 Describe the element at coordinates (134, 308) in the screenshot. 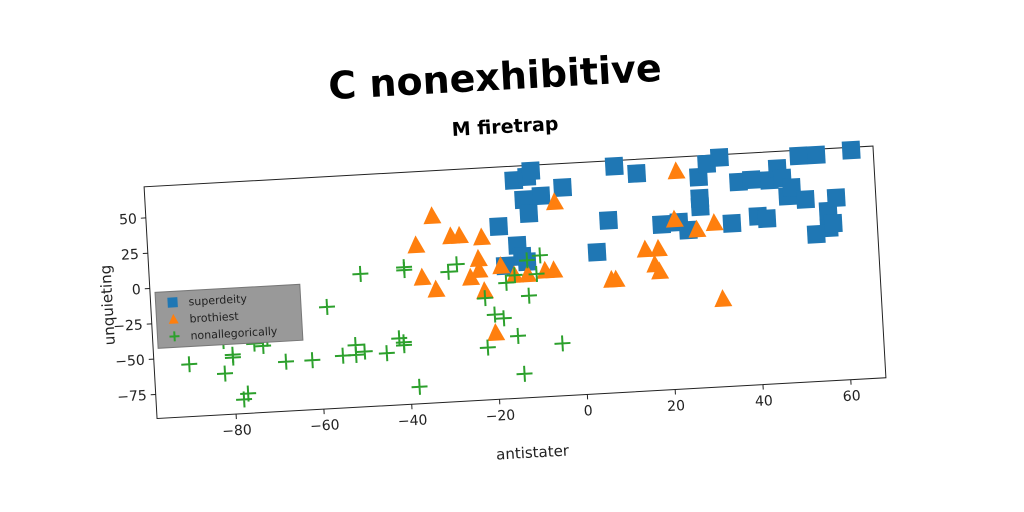

I see `y-axis: −75 −50 −25 0 25 50` at that location.